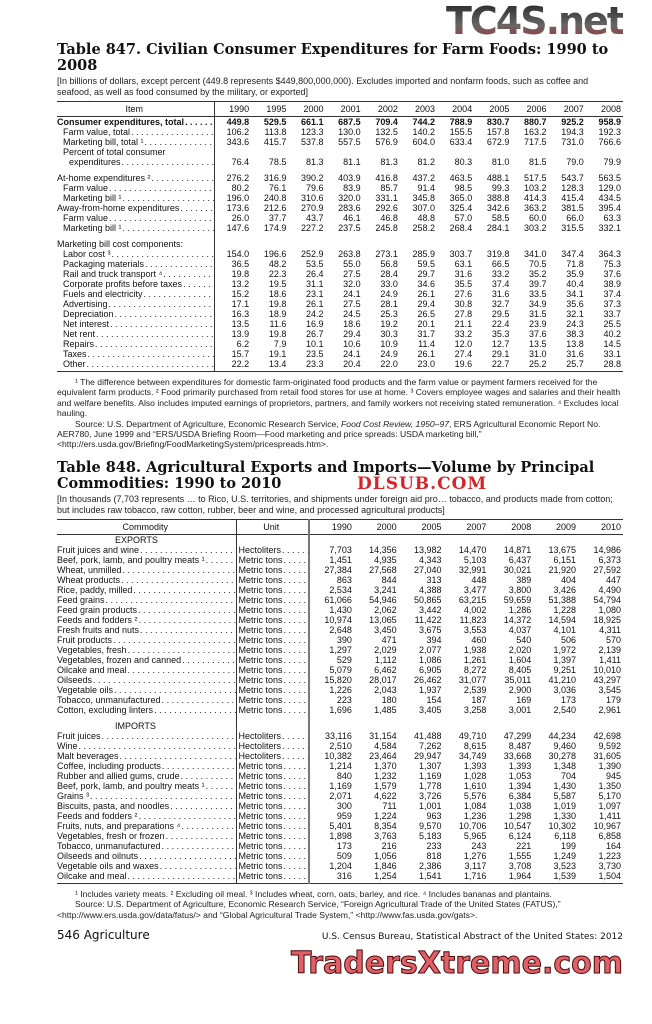  What do you see at coordinates (520, 659) in the screenshot?
I see `cell-value: 1,604` at bounding box center [520, 659].